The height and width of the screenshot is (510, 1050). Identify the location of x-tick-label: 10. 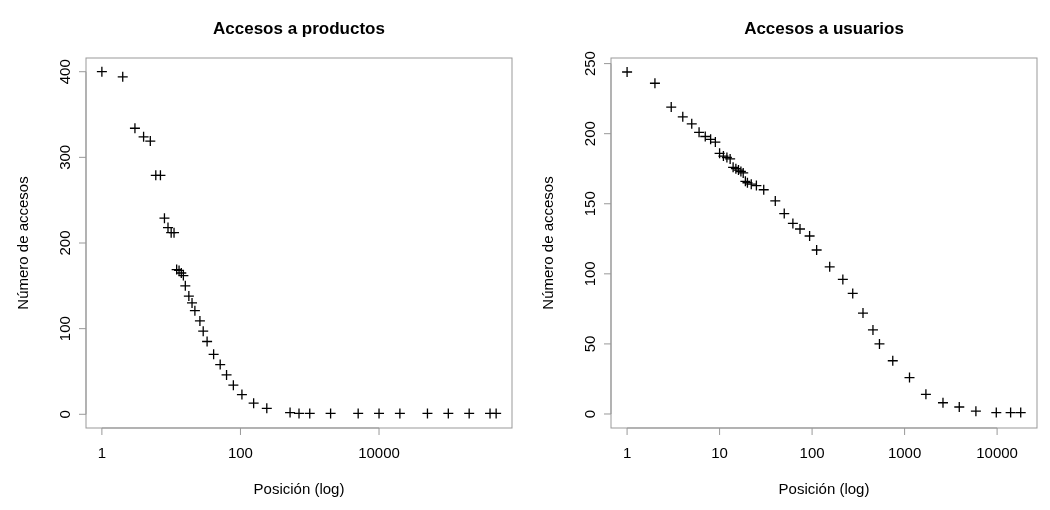
(719, 452).